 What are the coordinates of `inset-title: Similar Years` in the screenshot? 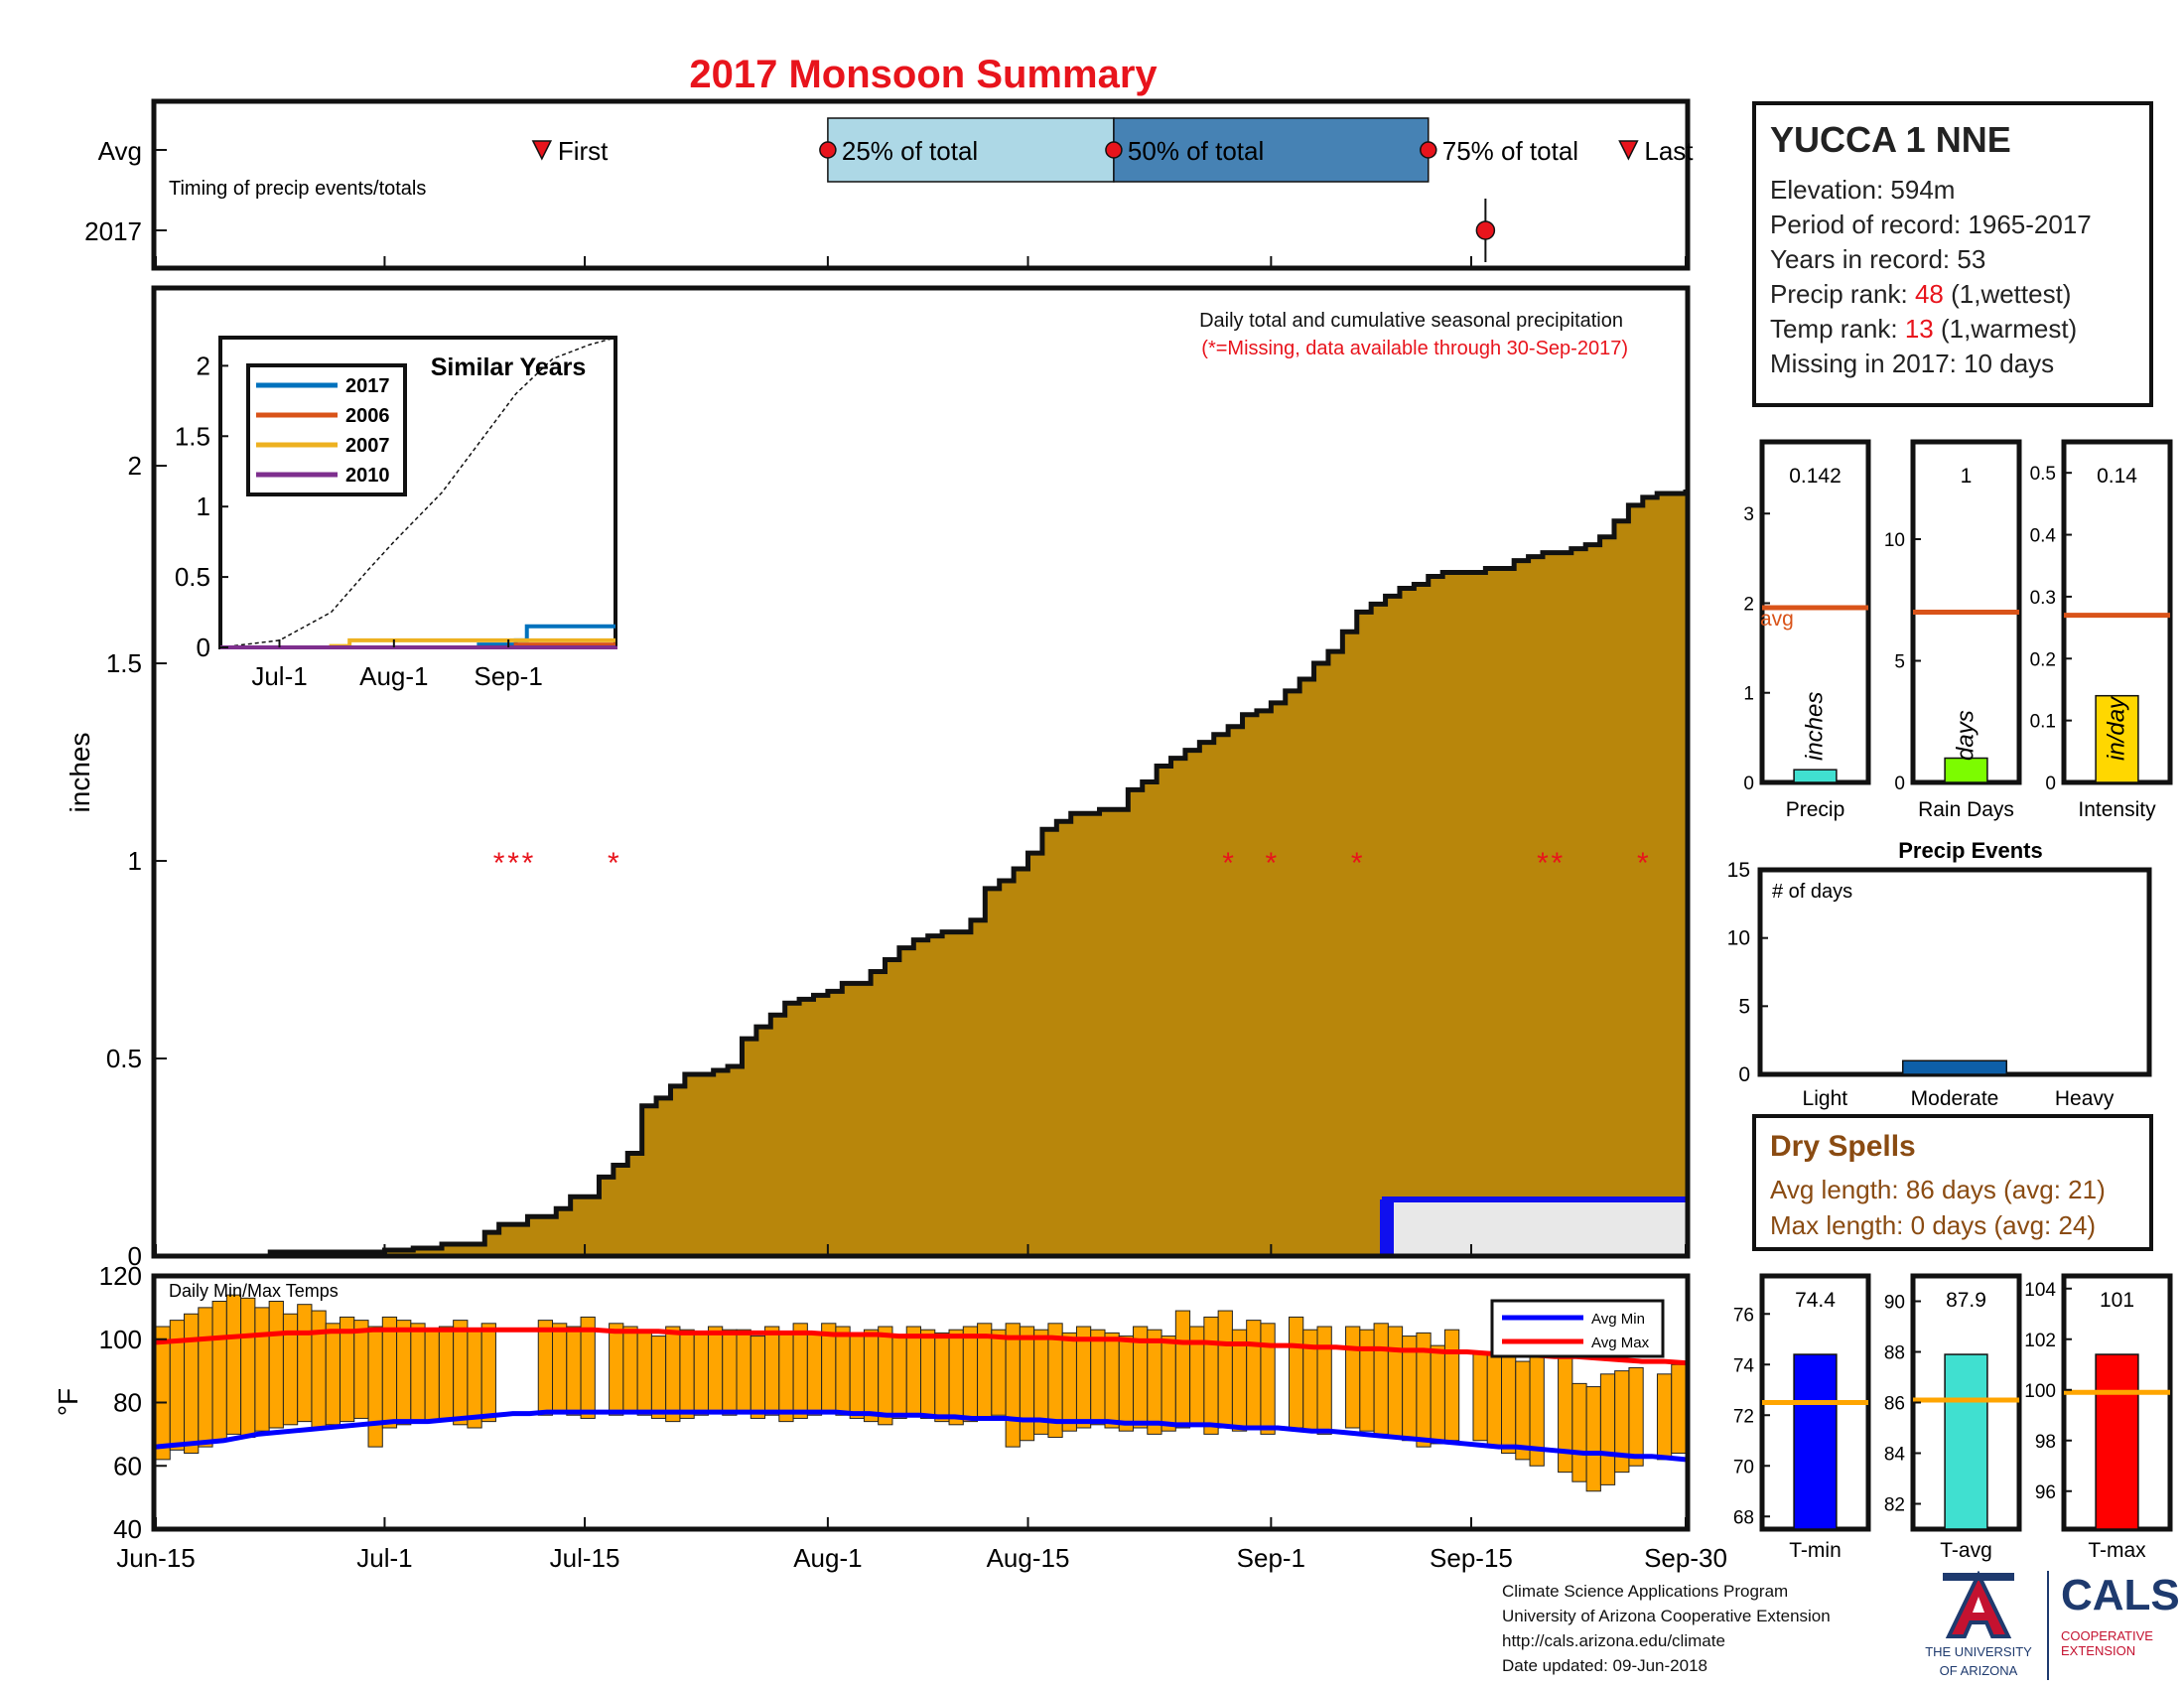 It's located at (509, 367).